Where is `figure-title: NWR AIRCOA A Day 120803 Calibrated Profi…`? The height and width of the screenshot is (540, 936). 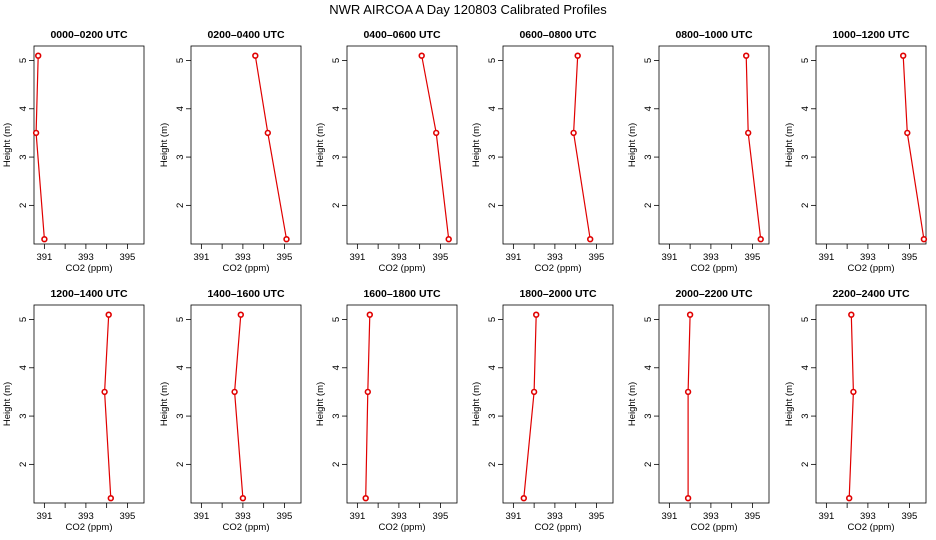 figure-title: NWR AIRCOA A Day 120803 Calibrated Profi… is located at coordinates (468, 9).